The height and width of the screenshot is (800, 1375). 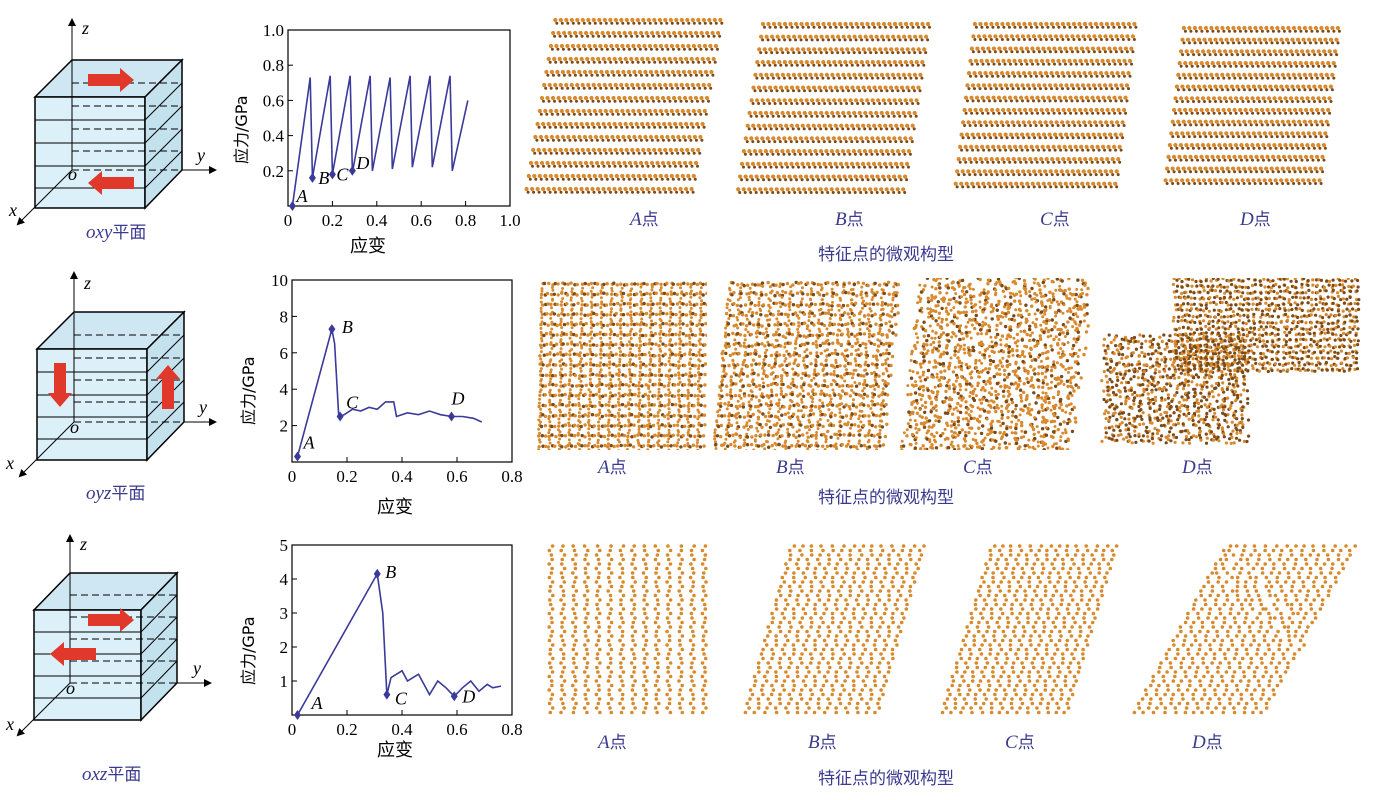 What do you see at coordinates (116, 493) in the screenshot?
I see `plane-label-oyz: oyz平面` at bounding box center [116, 493].